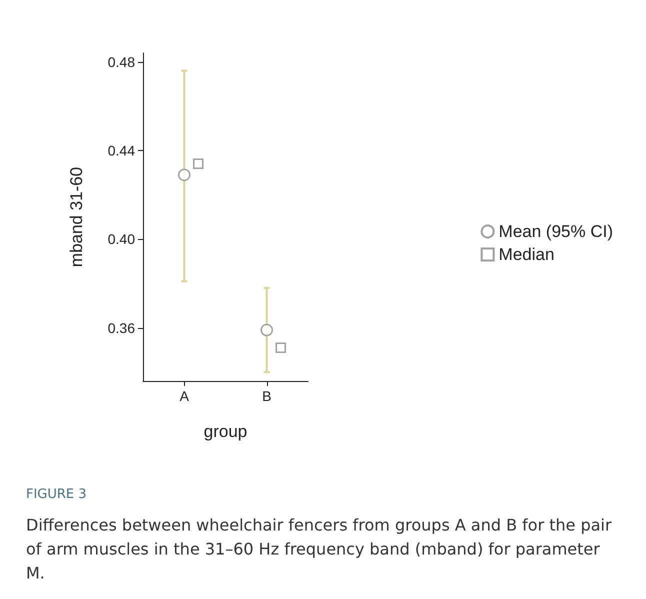 The image size is (646, 599). I want to click on y-axis-title: mband 31-60, so click(76, 217).